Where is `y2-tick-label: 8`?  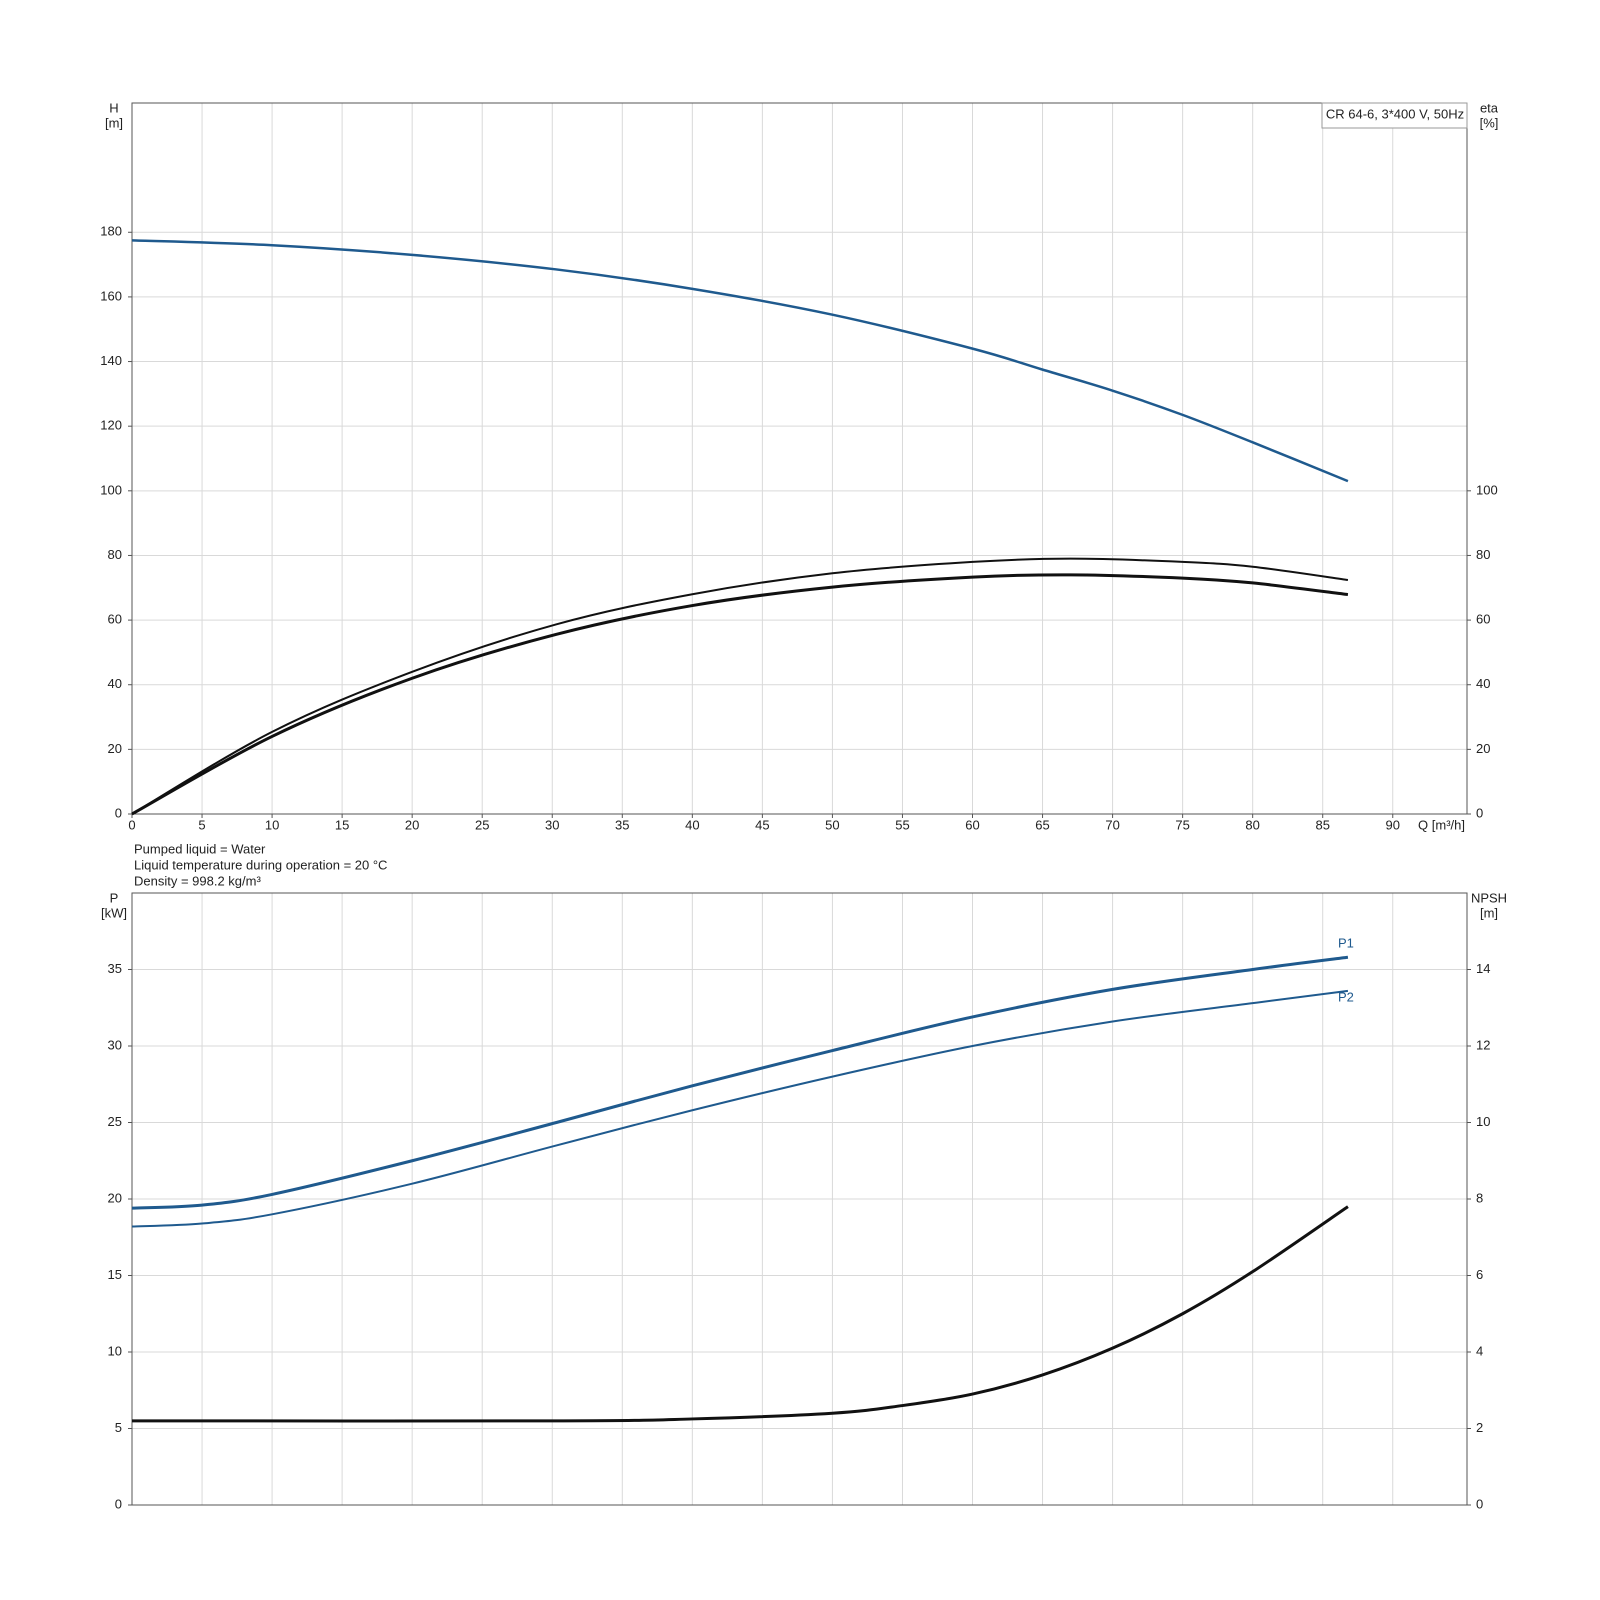
y2-tick-label: 8 is located at coordinates (1479, 1197).